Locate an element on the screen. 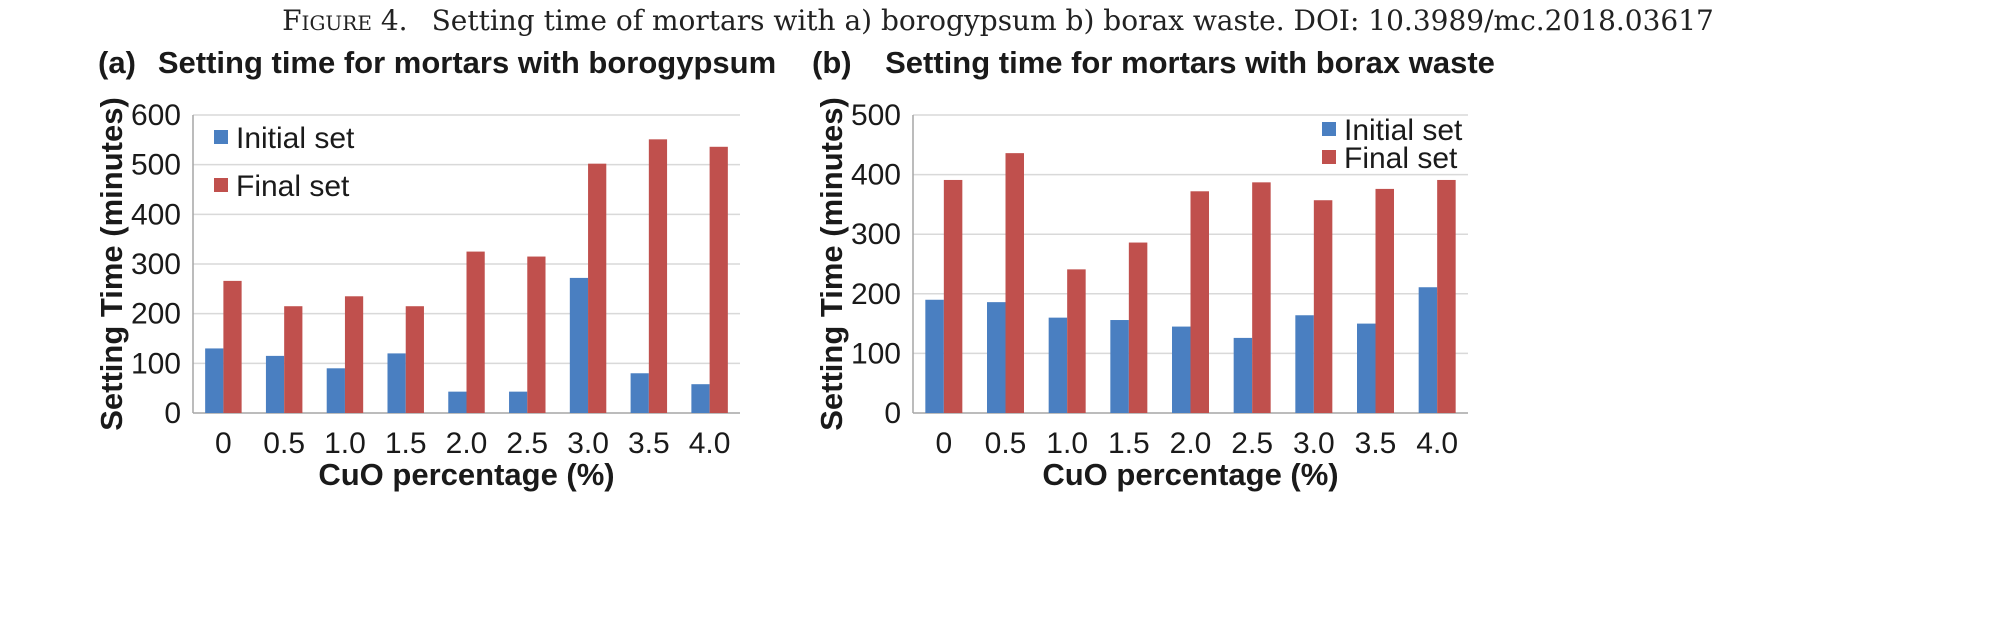 This screenshot has height=622, width=1996. legend: Initial set Final set is located at coordinates (284, 162).